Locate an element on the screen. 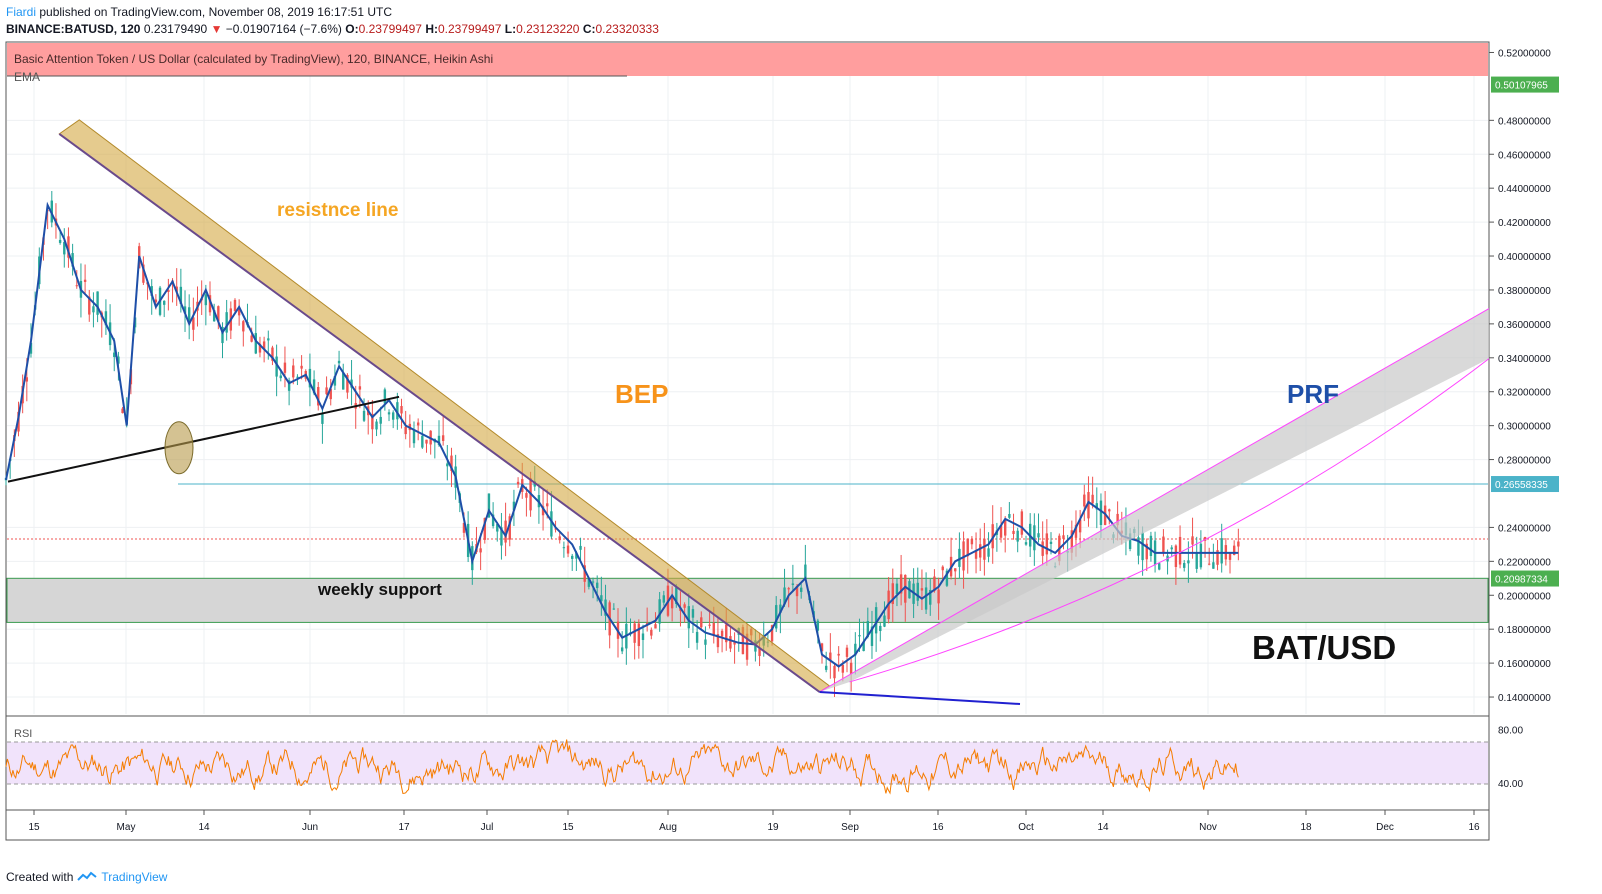  low-label: L: is located at coordinates (510, 29).